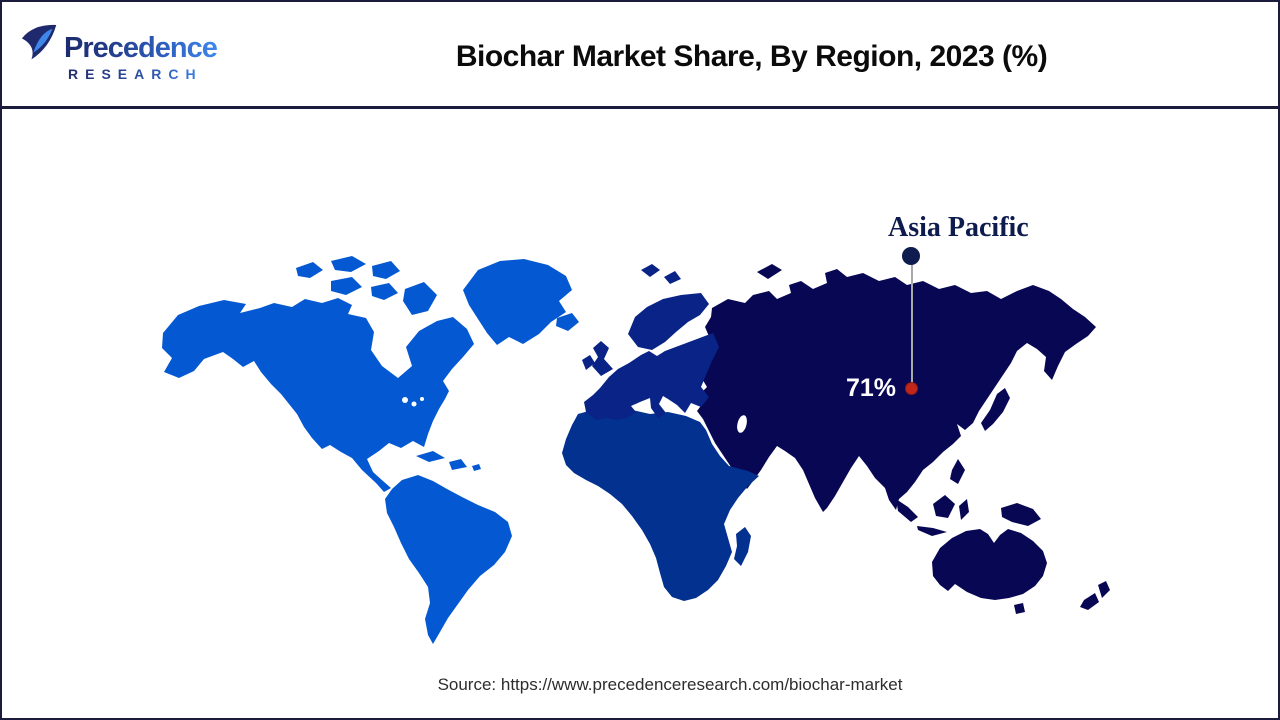  Describe the element at coordinates (911, 256) in the screenshot. I see `callout-marker-circle` at that location.